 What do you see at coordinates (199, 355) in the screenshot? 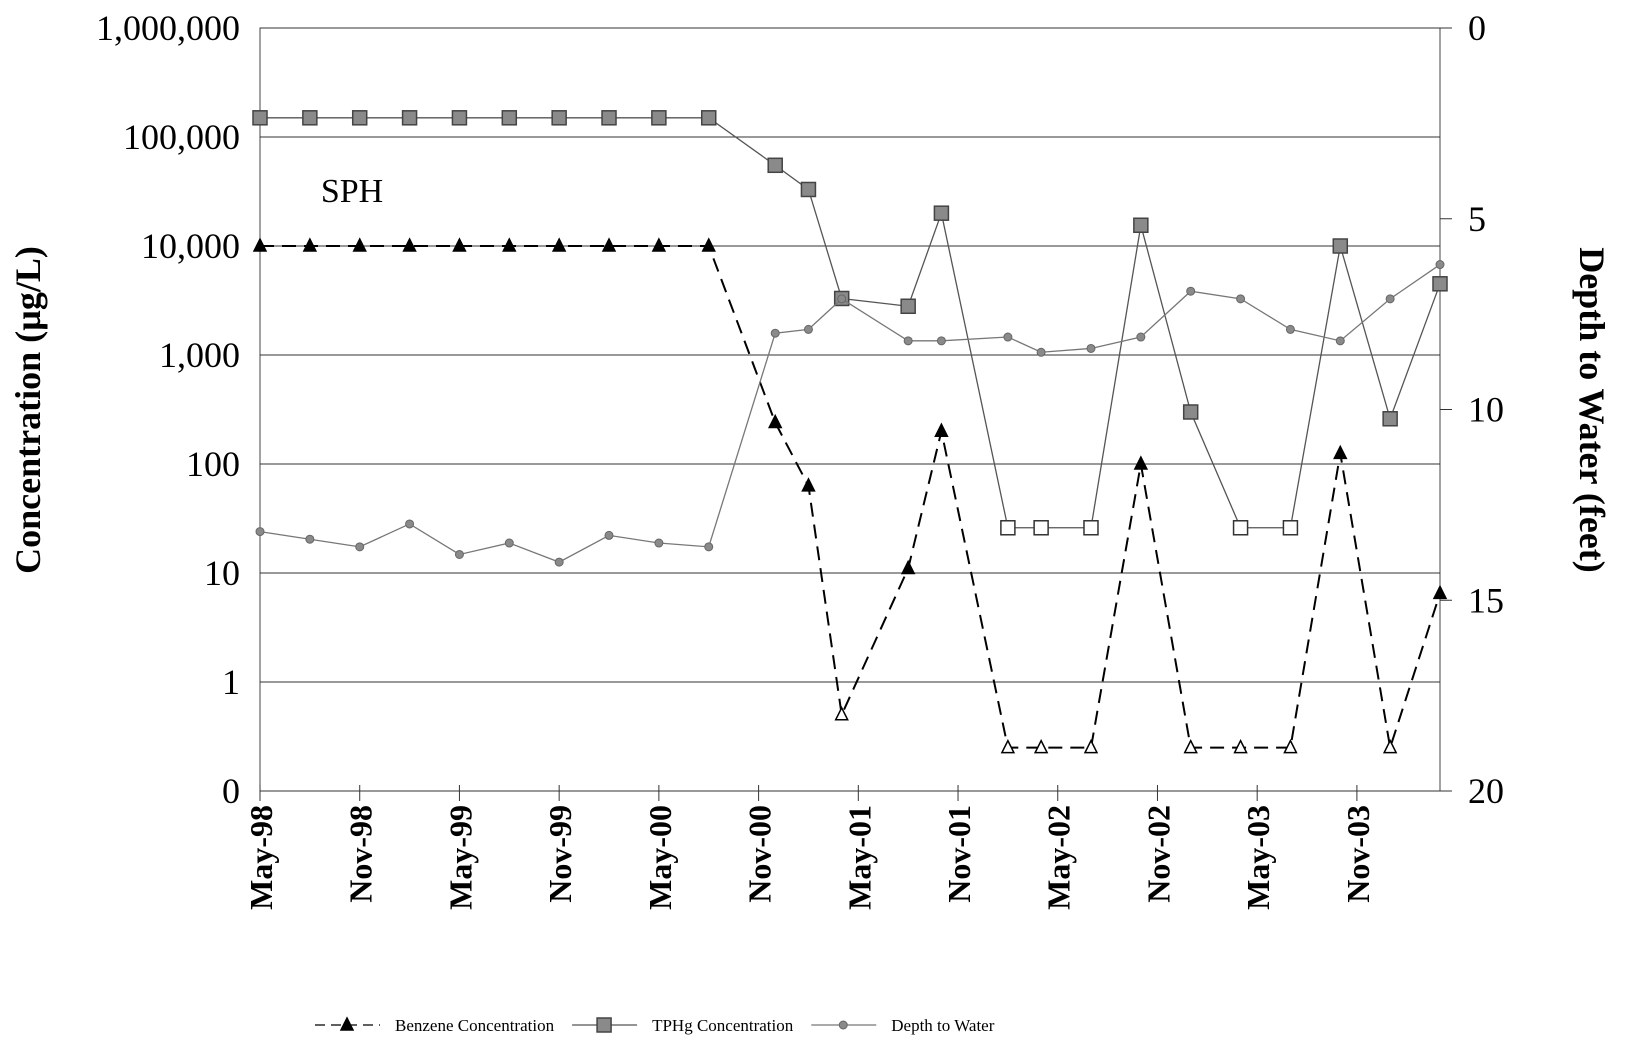
I see `y-tick-label: 1,000` at bounding box center [199, 355].